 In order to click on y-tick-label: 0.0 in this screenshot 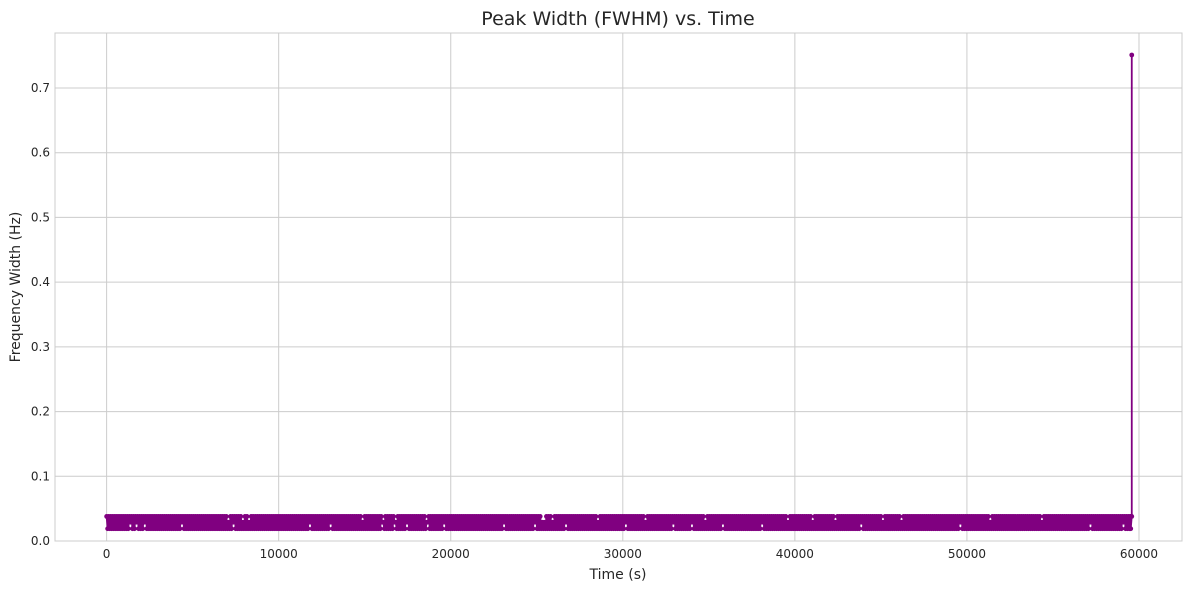, I will do `click(40, 541)`.